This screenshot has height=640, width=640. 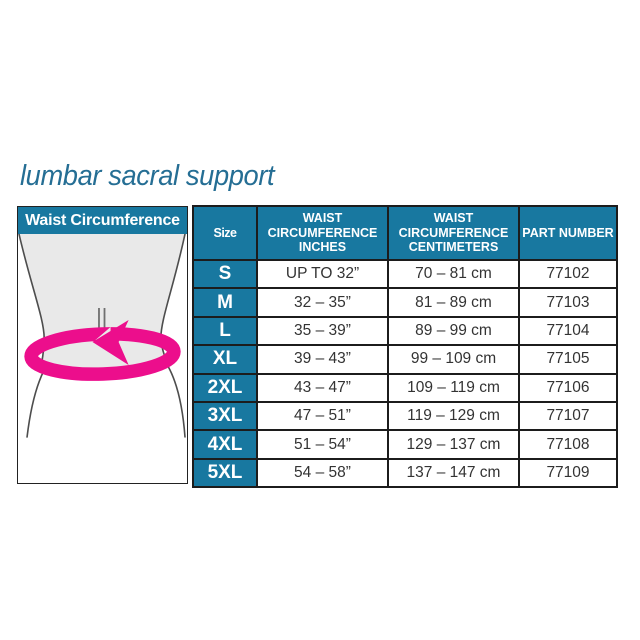 I want to click on torso-shape, so click(x=102, y=306).